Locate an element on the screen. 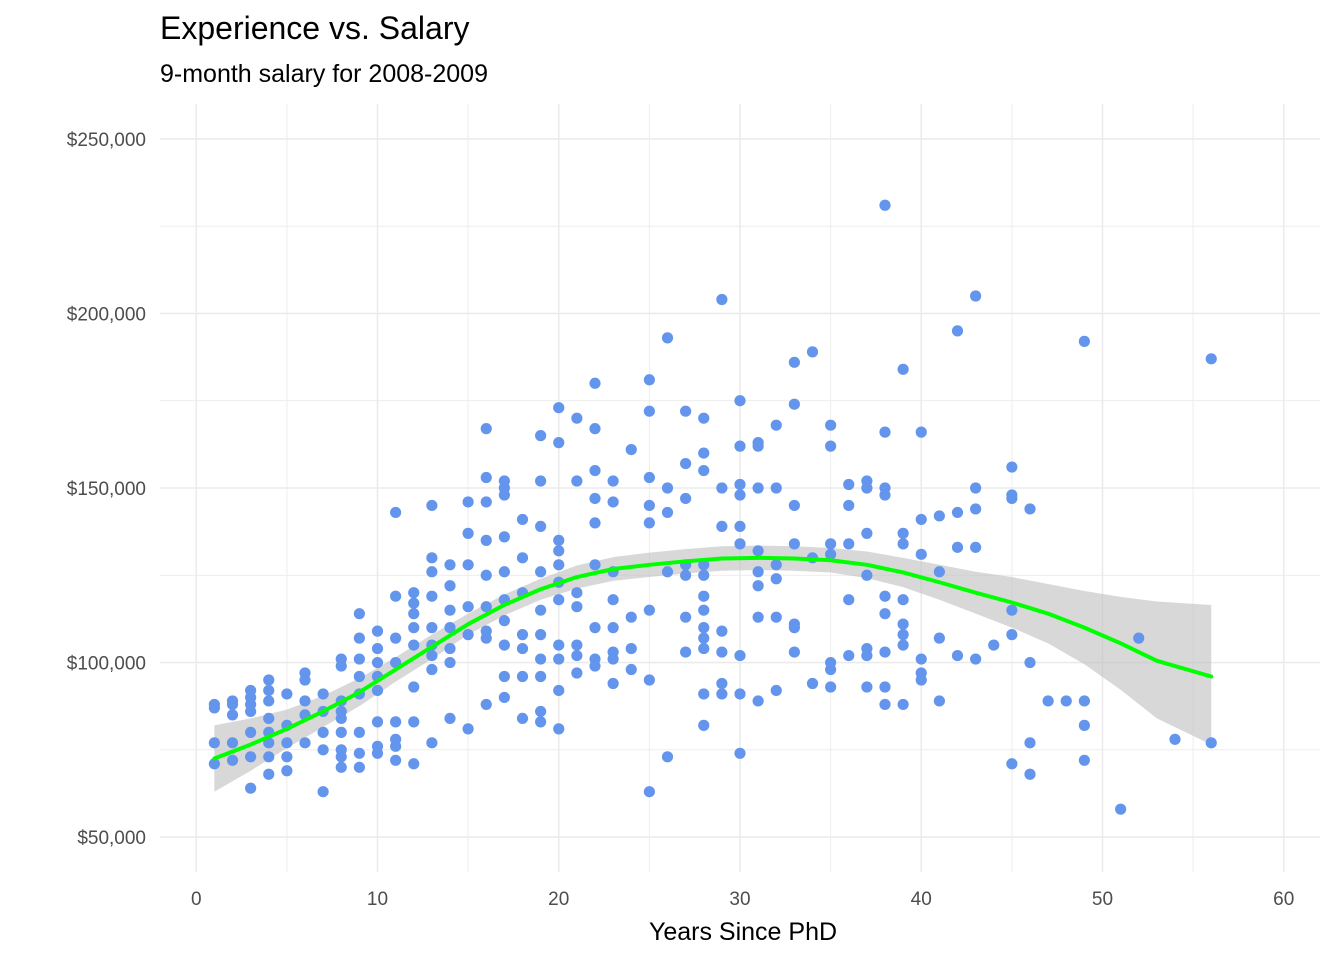 This screenshot has width=1344, height=960. x-tick-label: 10 is located at coordinates (377, 899).